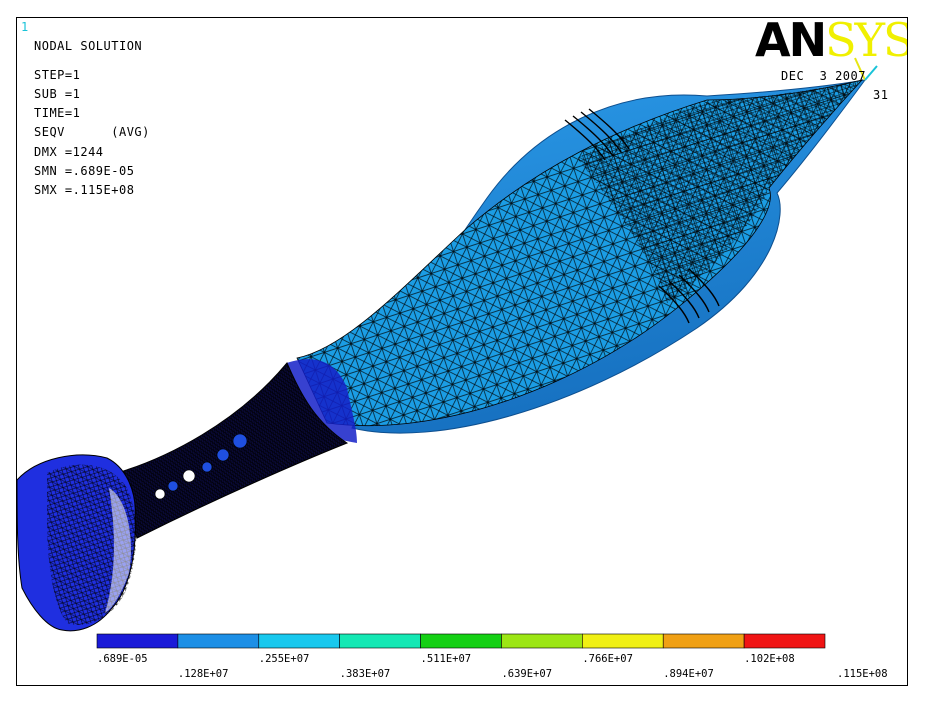 The width and height of the screenshot is (936, 704). What do you see at coordinates (84, 190) in the screenshot?
I see `smx-text: SMX =.115E+08` at bounding box center [84, 190].